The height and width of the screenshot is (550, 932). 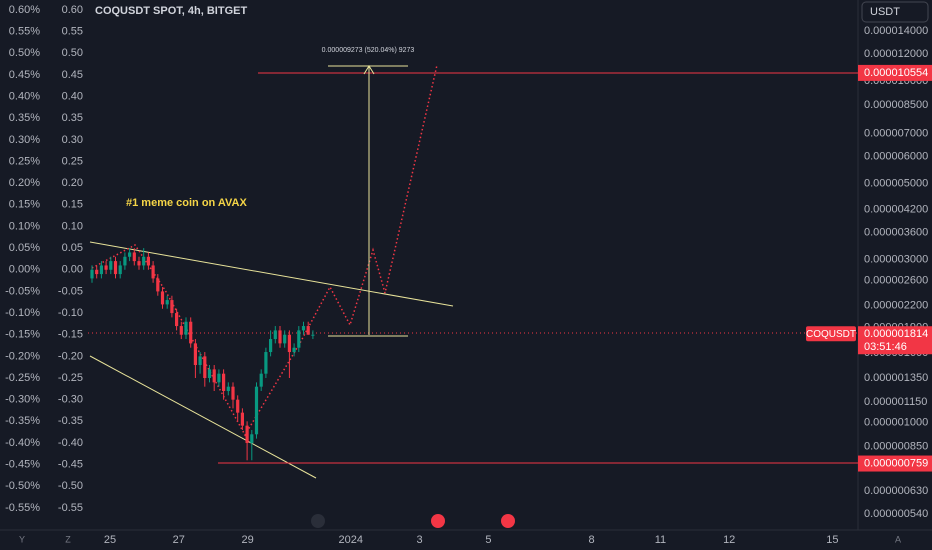 I want to click on y-tick-label: -0.35, so click(x=70, y=421).